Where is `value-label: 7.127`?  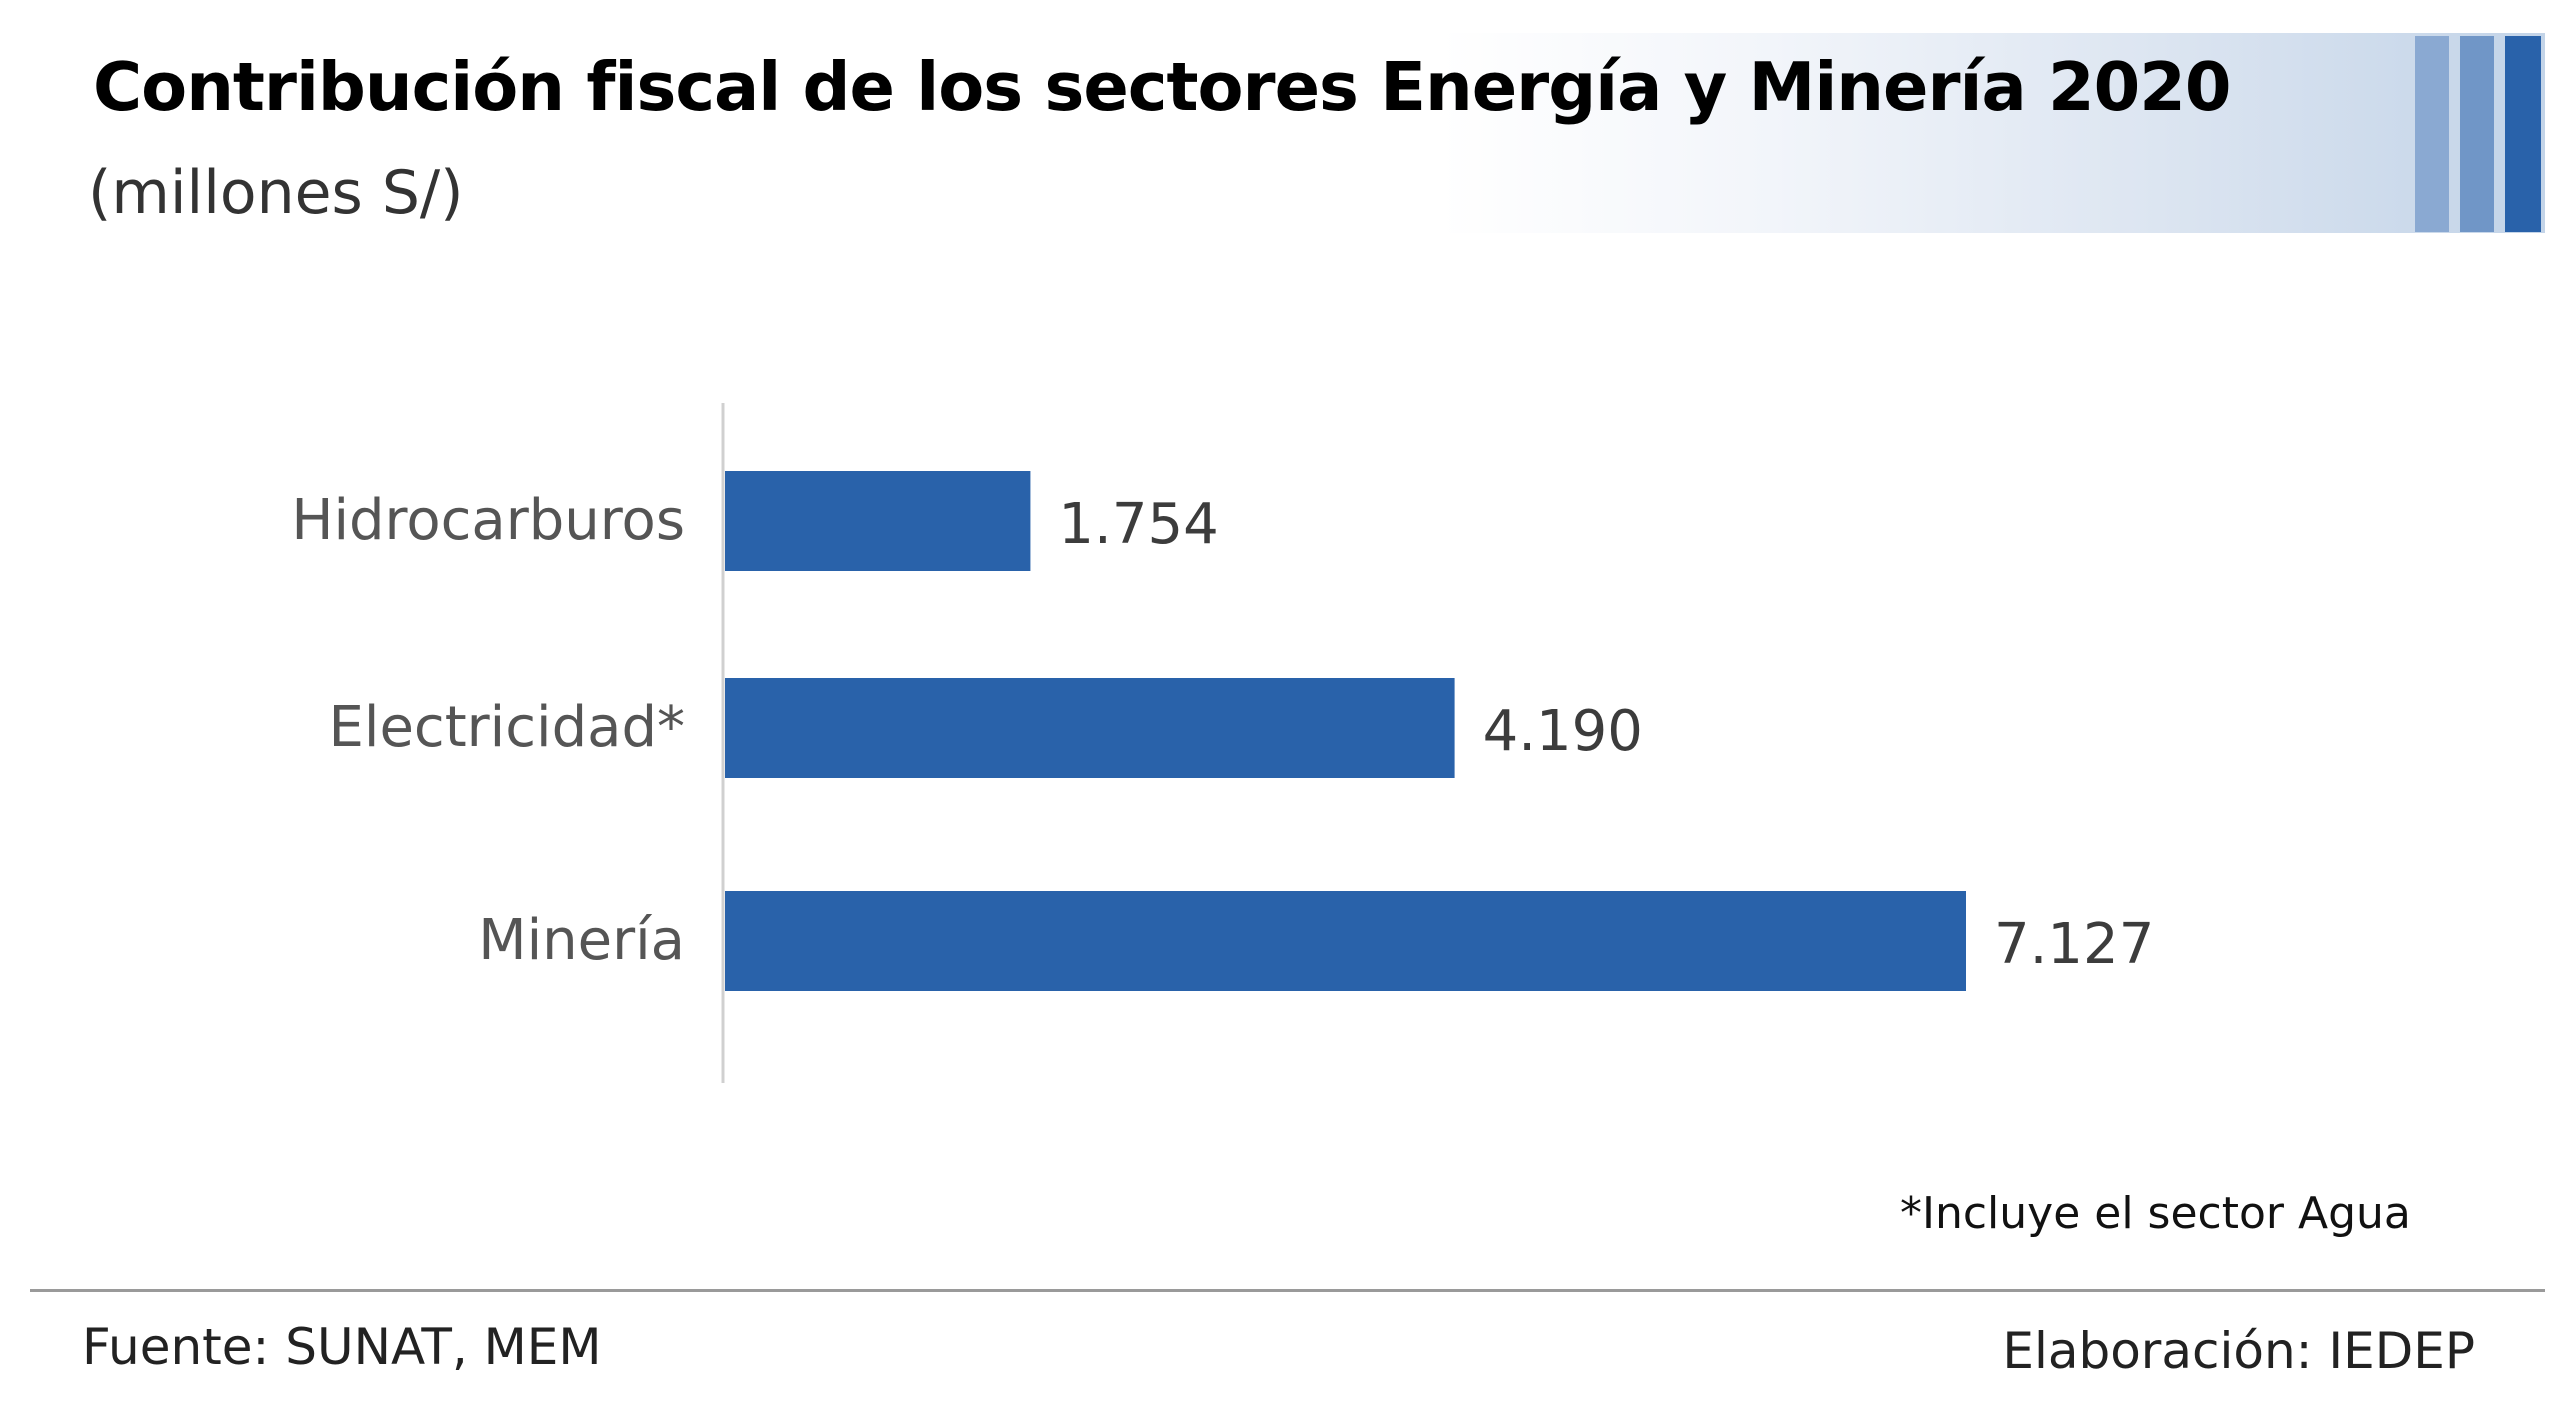
value-label: 7.127 is located at coordinates (2074, 944).